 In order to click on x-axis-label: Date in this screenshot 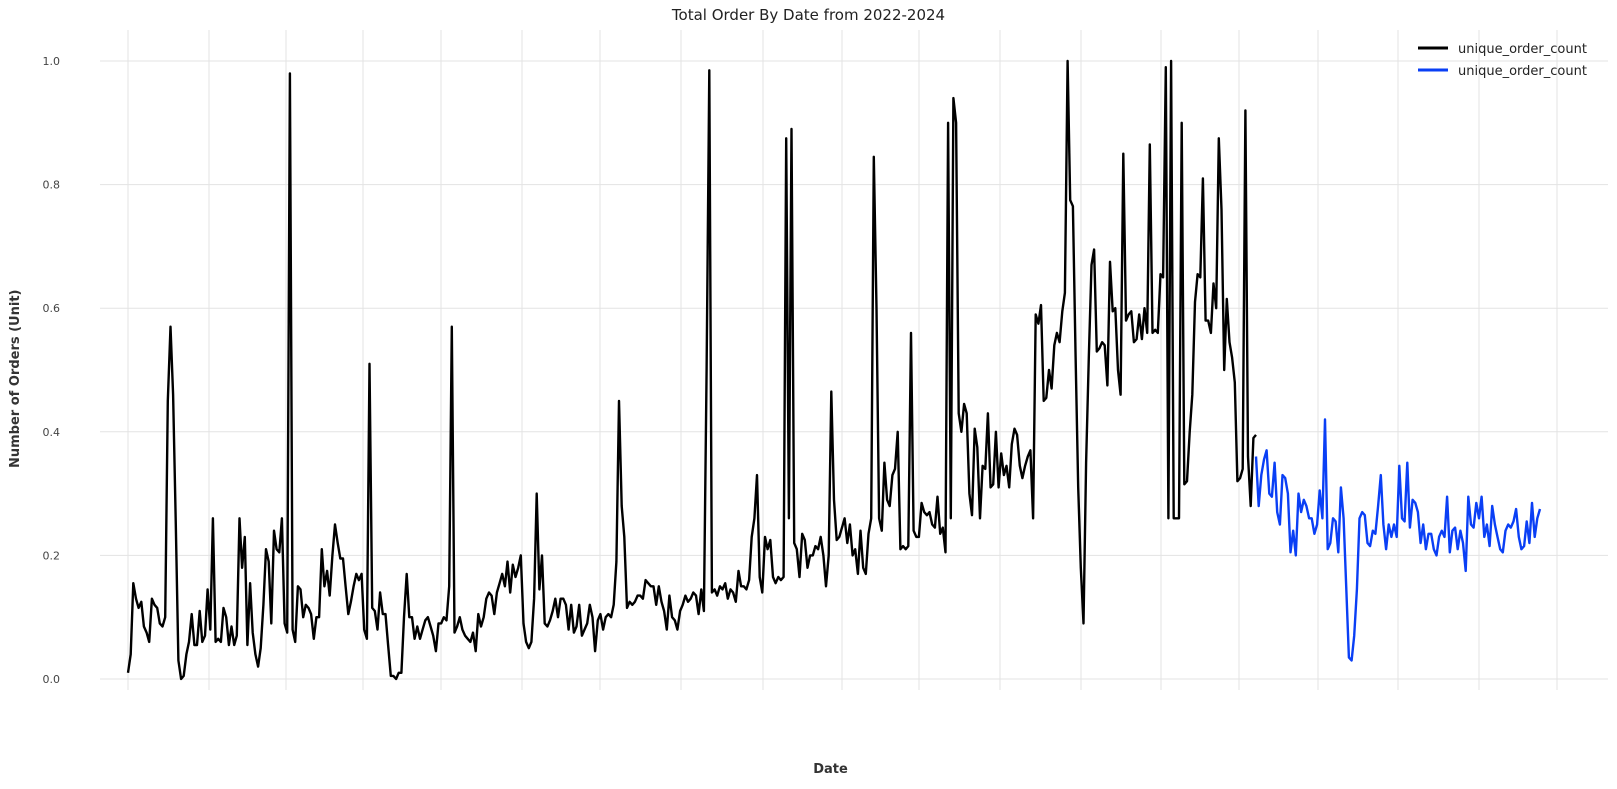, I will do `click(830, 769)`.